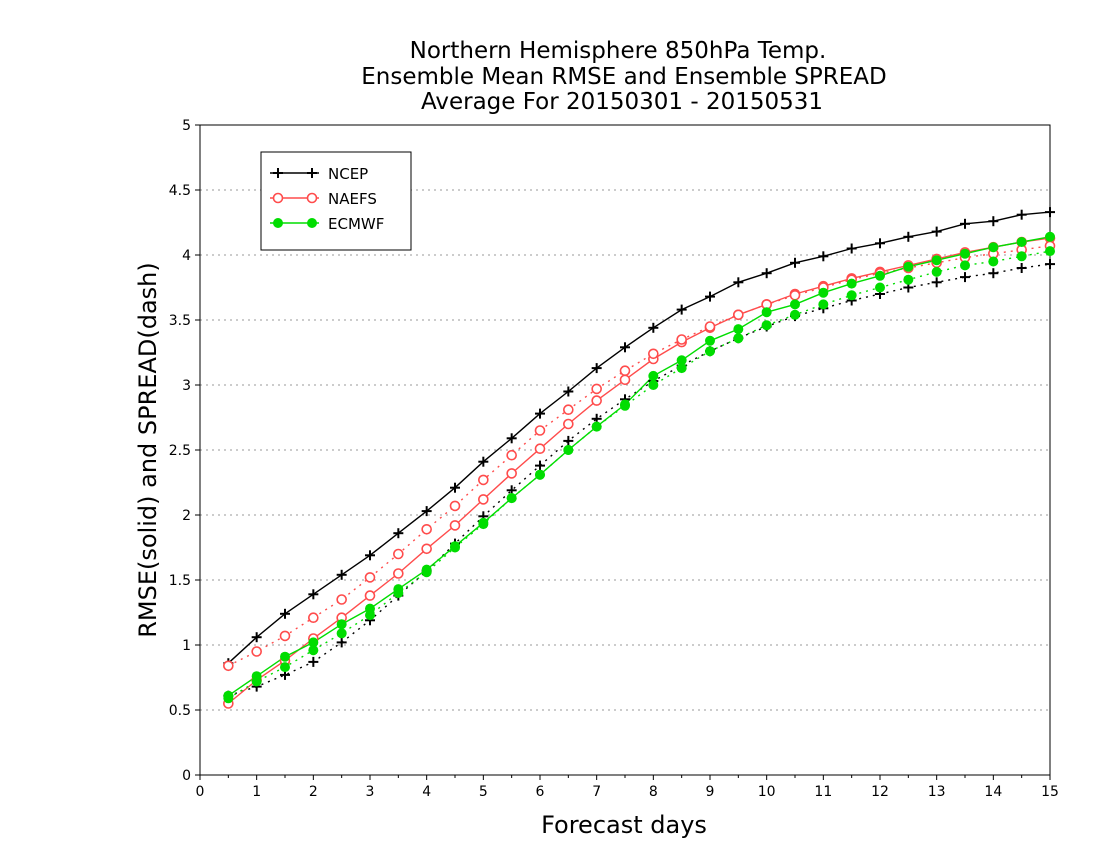 The height and width of the screenshot is (855, 1100). I want to click on y-tick-label-8: 4, so click(186, 256).